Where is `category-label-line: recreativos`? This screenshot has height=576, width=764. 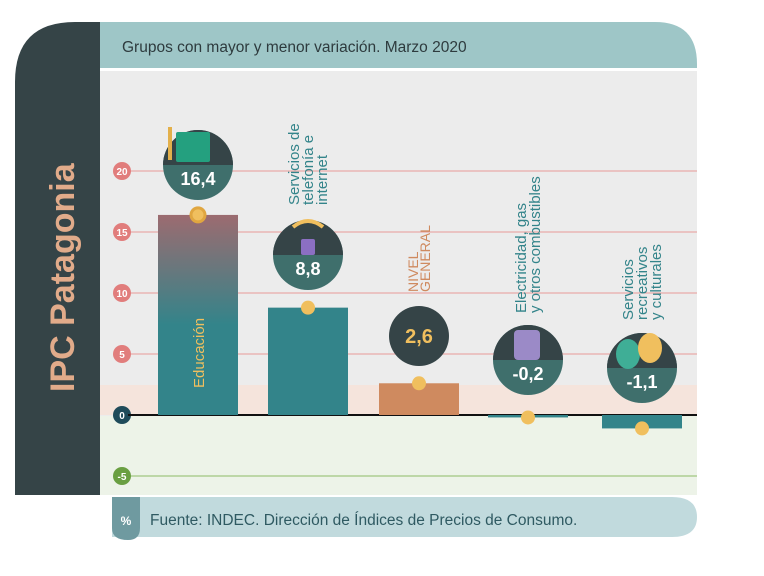
category-label-line: recreativos is located at coordinates (642, 283).